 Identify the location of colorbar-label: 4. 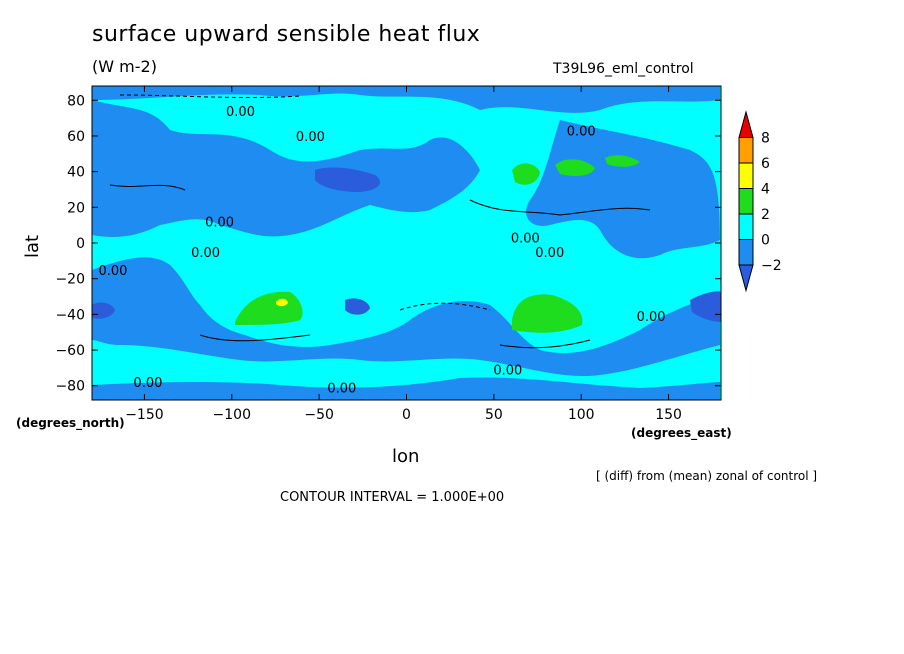
(765, 190).